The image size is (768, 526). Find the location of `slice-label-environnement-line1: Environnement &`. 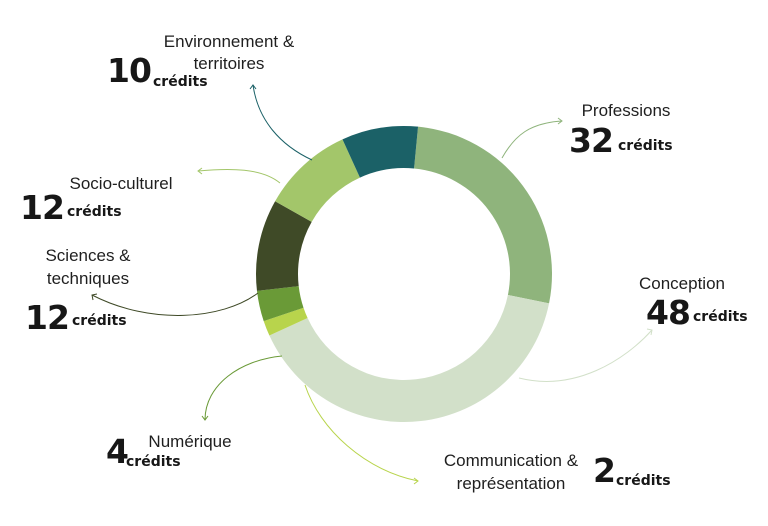

slice-label-environnement-line1: Environnement & is located at coordinates (229, 41).